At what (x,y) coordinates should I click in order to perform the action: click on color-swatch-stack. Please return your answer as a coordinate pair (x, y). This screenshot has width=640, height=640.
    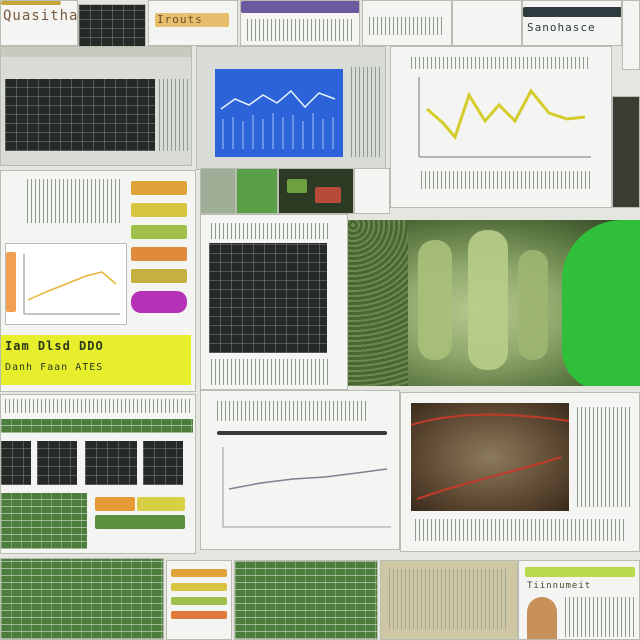
    Looking at the image, I should click on (159, 252).